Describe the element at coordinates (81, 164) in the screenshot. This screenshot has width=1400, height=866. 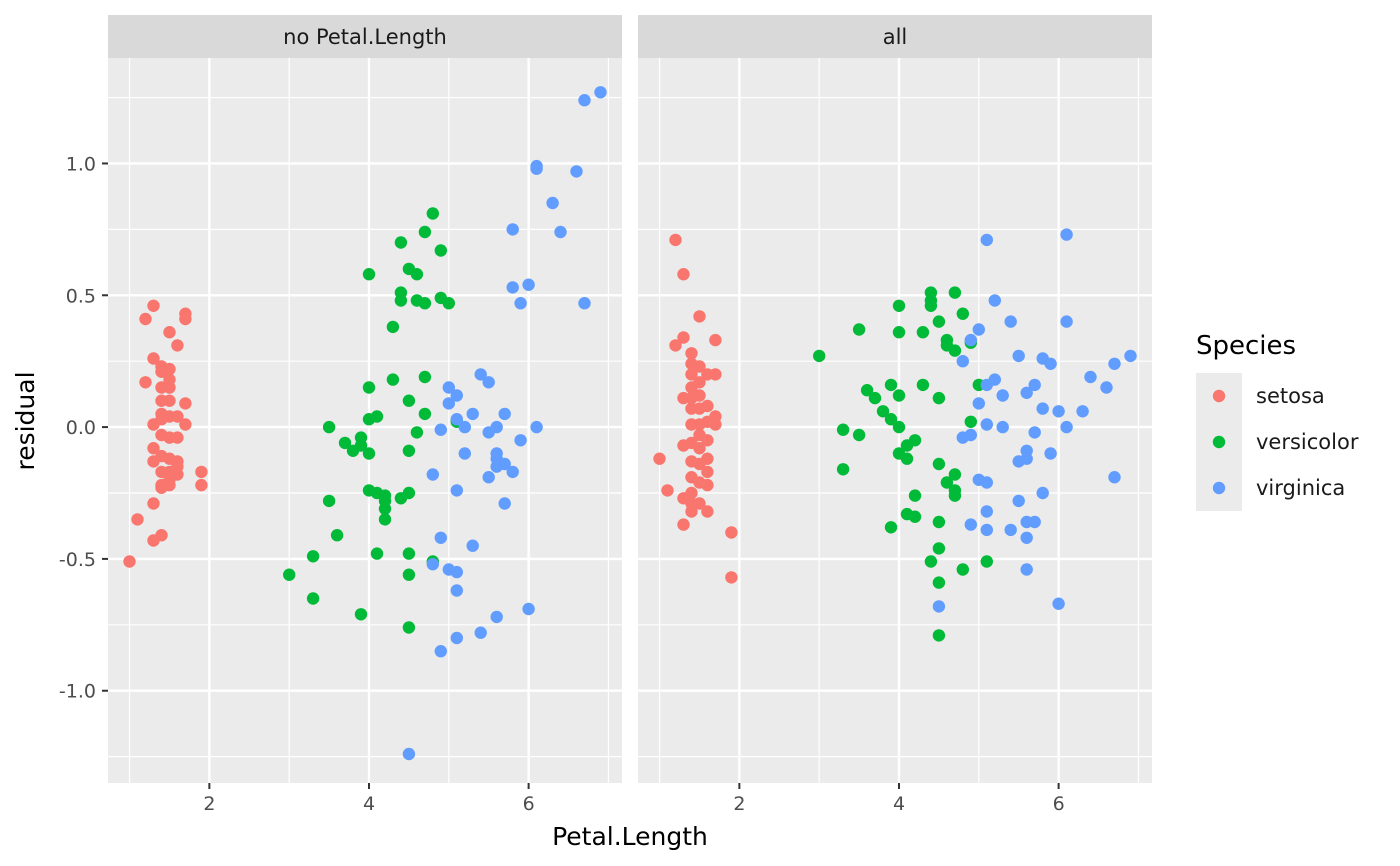
I see `y-tick-label: 1.0` at that location.